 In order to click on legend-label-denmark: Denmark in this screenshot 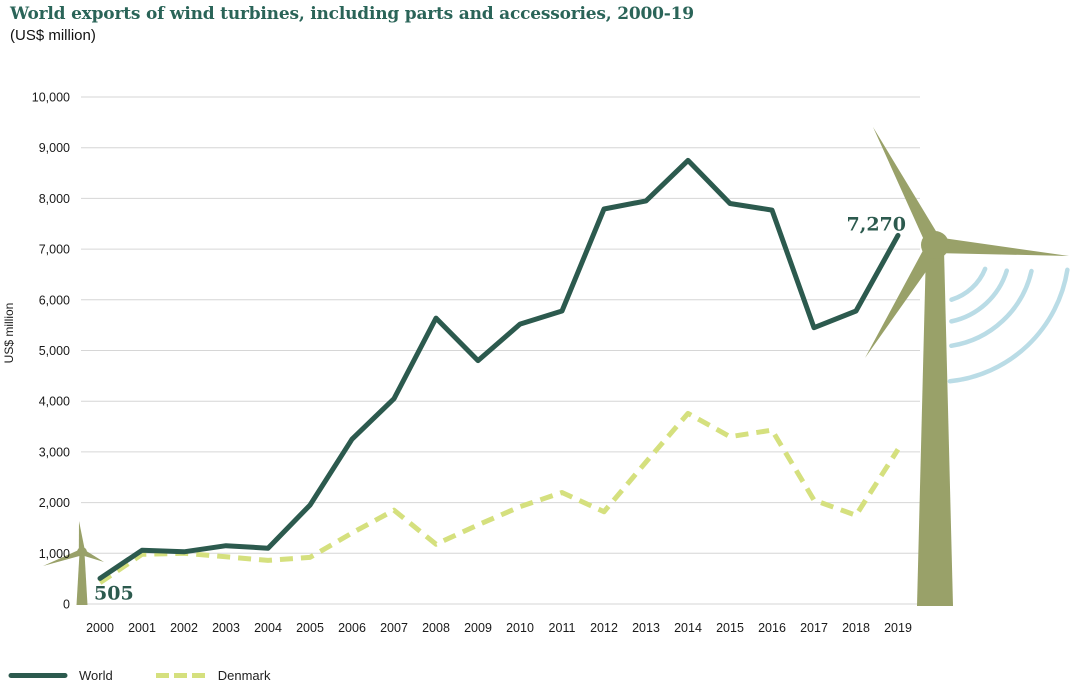, I will do `click(244, 675)`.